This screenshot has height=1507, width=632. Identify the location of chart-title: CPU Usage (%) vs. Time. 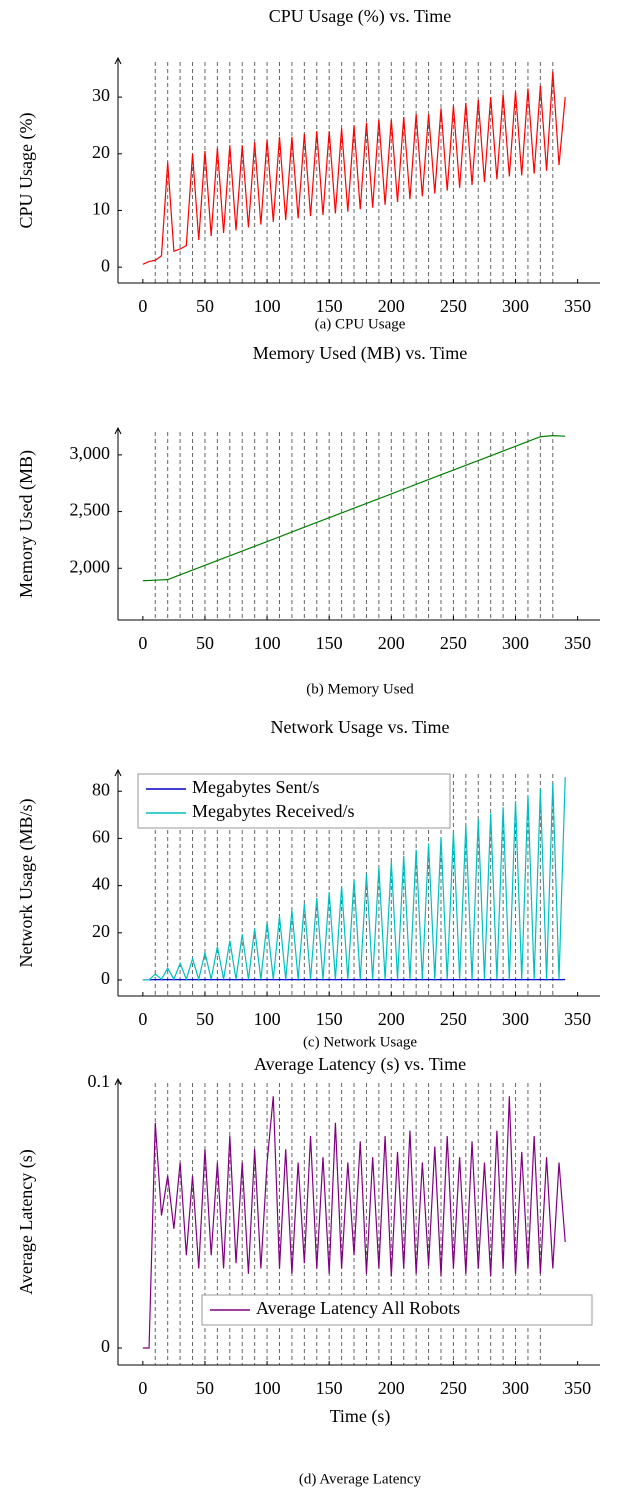
(360, 16).